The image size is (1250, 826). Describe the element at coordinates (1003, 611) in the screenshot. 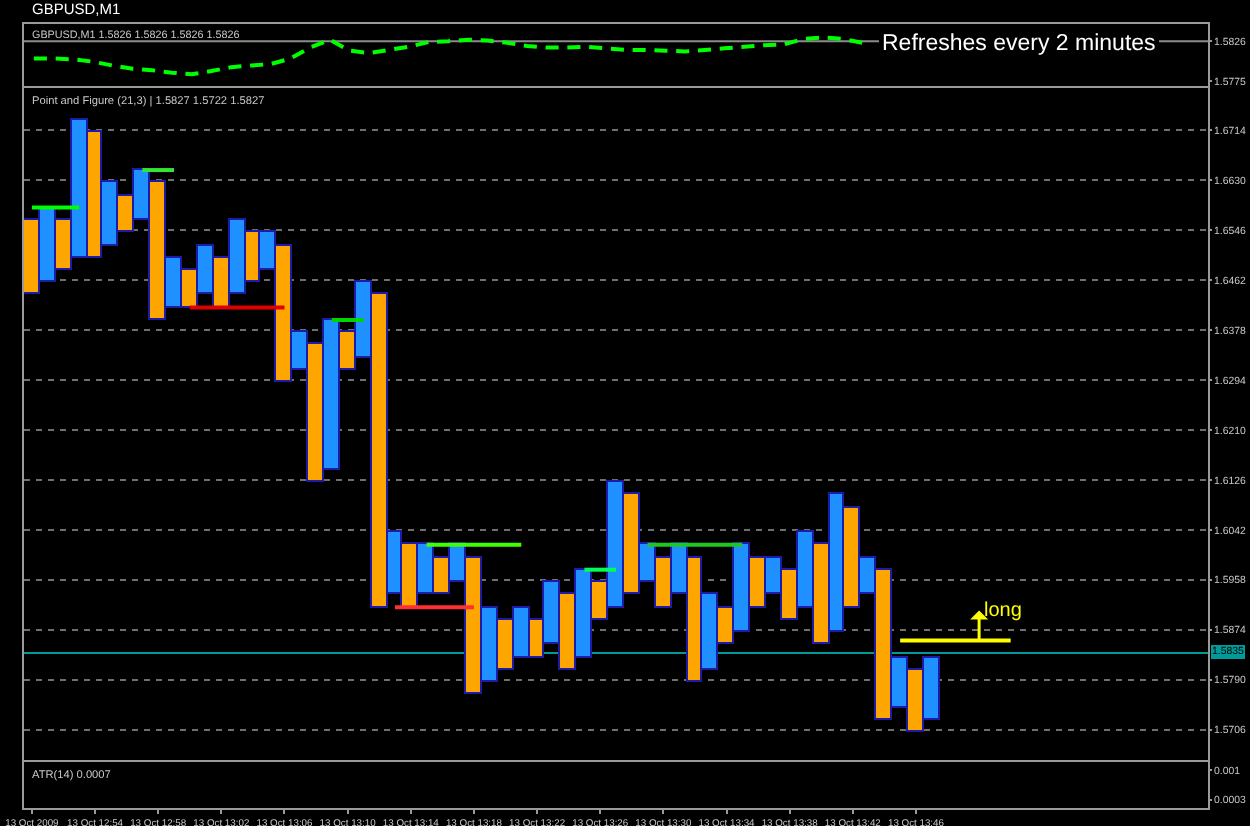

I see `annotation: long` at that location.